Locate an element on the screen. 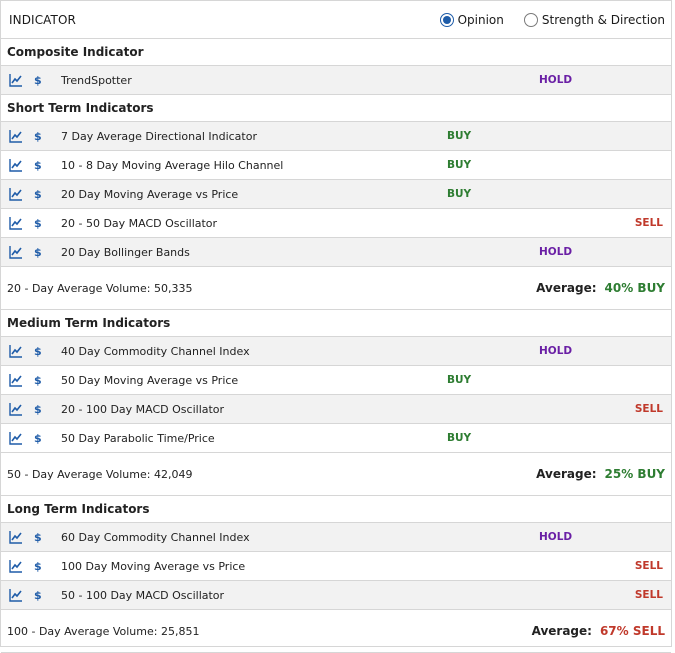 The height and width of the screenshot is (653, 675). average-volume: 50 - Day Average Volume: 42,049 is located at coordinates (100, 474).